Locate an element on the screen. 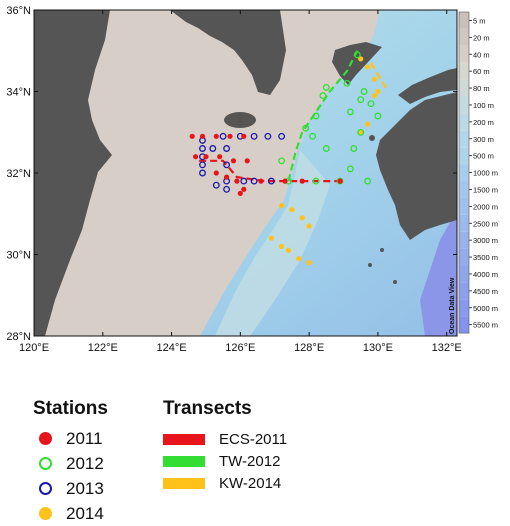 The image size is (510, 526). korea-peninsula-land is located at coordinates (228, 52).